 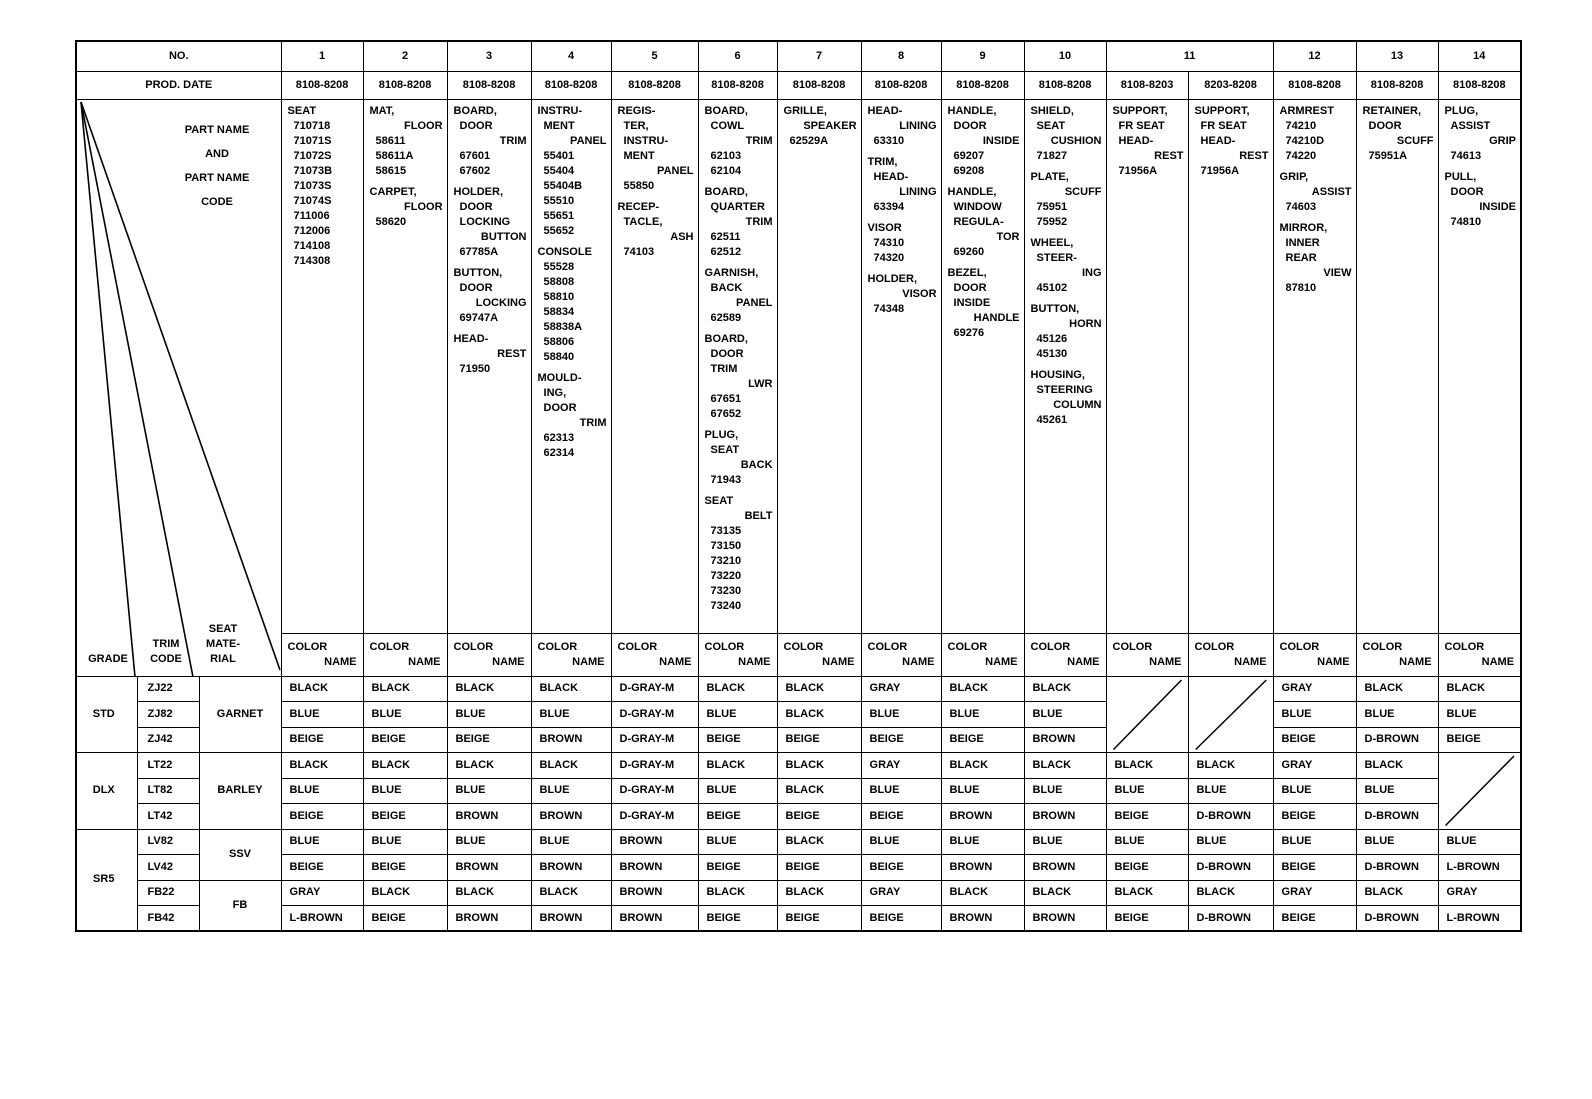 I want to click on part-code: 74320, so click(x=889, y=257).